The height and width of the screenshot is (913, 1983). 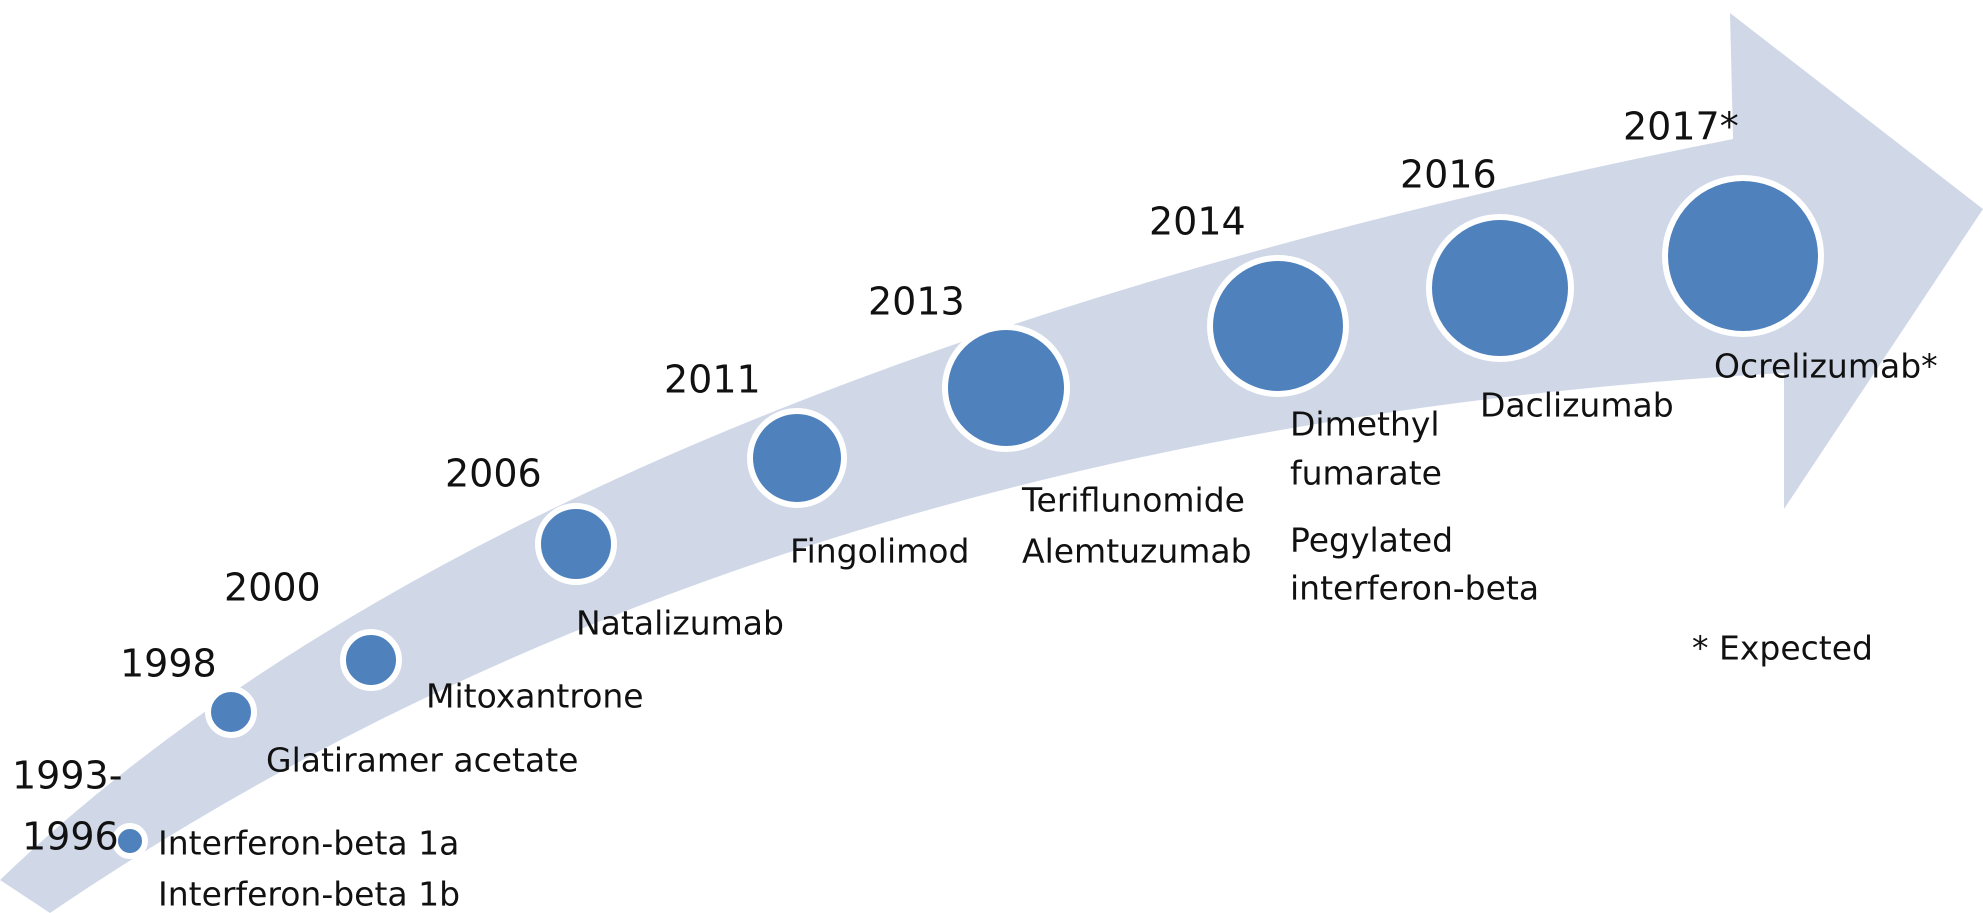 What do you see at coordinates (168, 664) in the screenshot?
I see `year-label: 1998` at bounding box center [168, 664].